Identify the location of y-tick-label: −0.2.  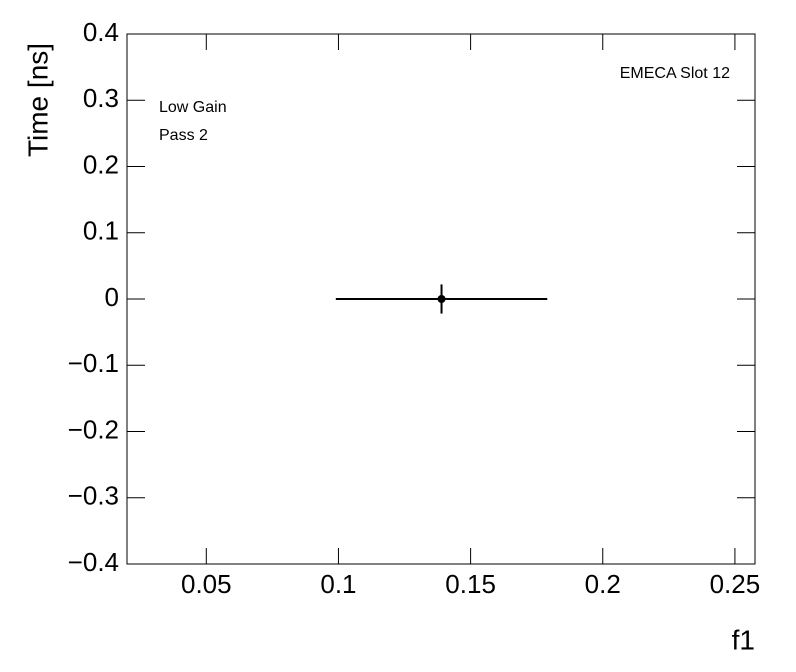
(93, 429).